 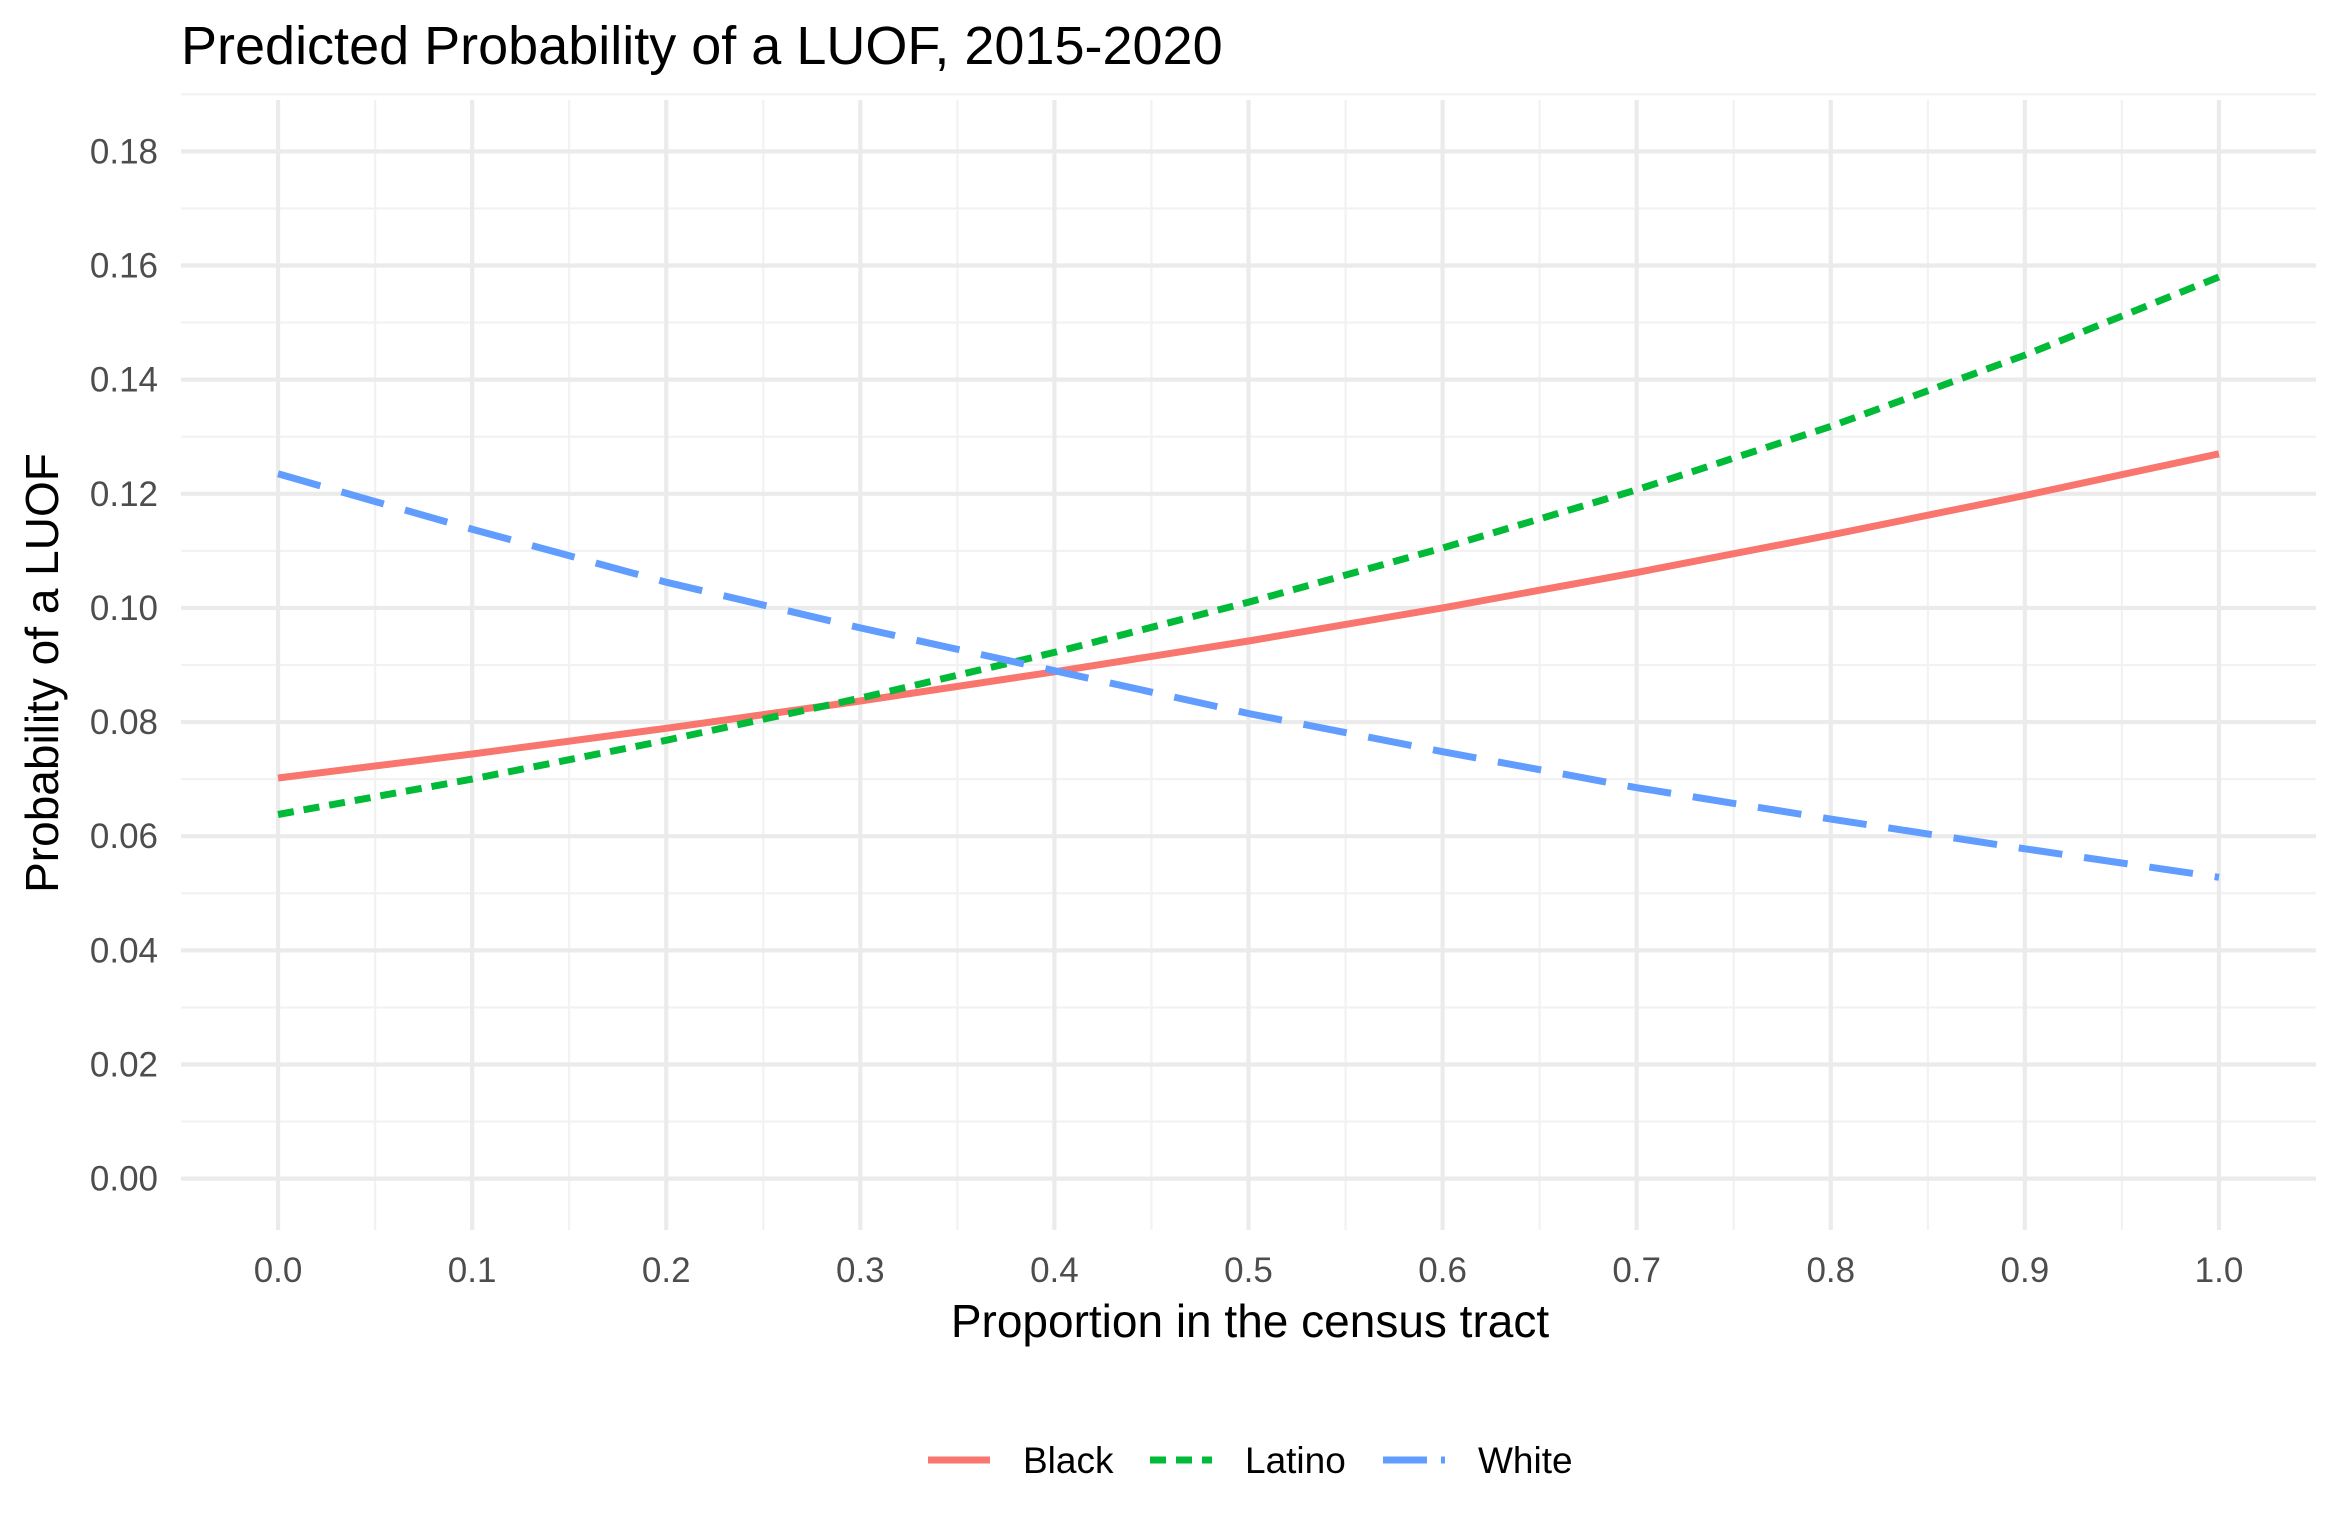 I want to click on legend-label-latino: Latino, so click(x=1295, y=1460).